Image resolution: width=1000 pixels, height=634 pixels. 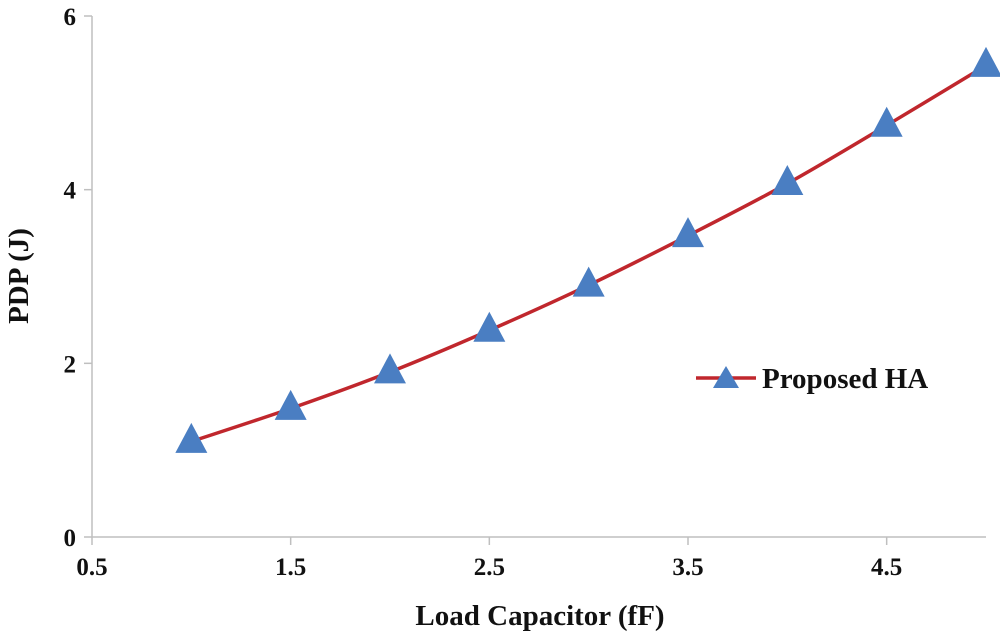 I want to click on x-tick-label: 4.5, so click(x=886, y=567).